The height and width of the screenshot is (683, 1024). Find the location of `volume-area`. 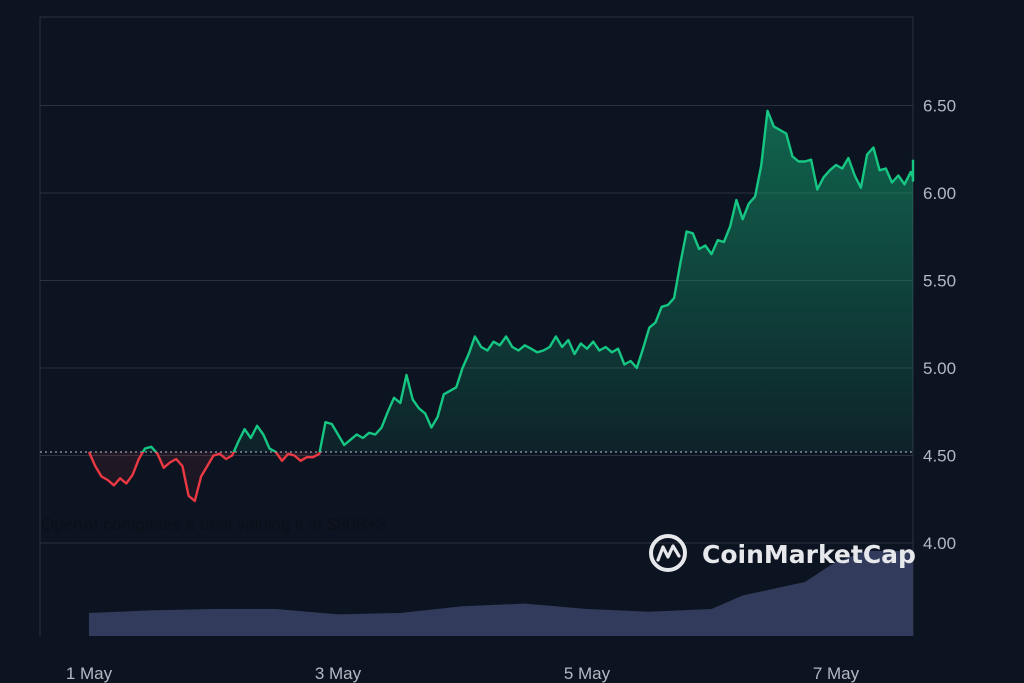

volume-area is located at coordinates (501, 593).